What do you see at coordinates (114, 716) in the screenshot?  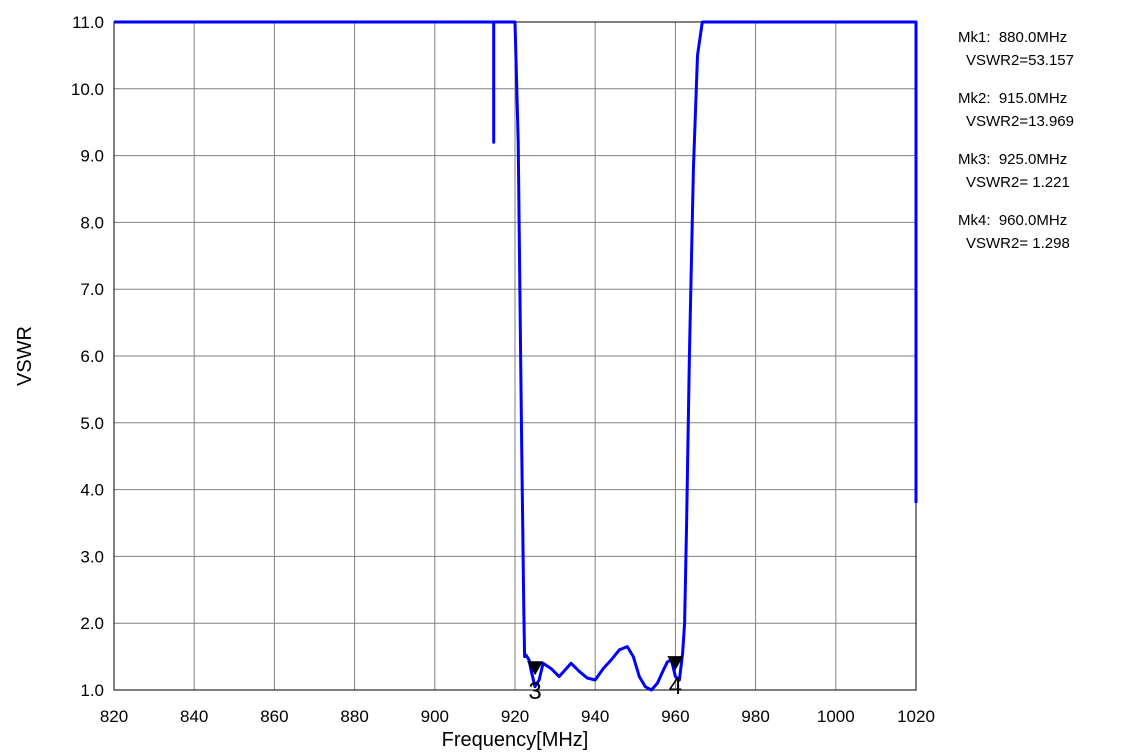 I see `x-tick-label: 820` at bounding box center [114, 716].